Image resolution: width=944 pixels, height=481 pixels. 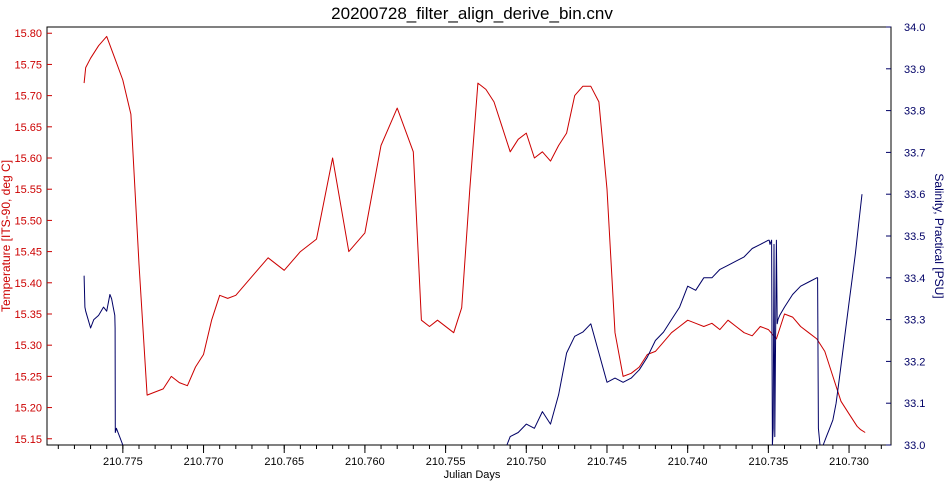 What do you see at coordinates (914, 321) in the screenshot?
I see `y-right-tick-label: 33.3` at bounding box center [914, 321].